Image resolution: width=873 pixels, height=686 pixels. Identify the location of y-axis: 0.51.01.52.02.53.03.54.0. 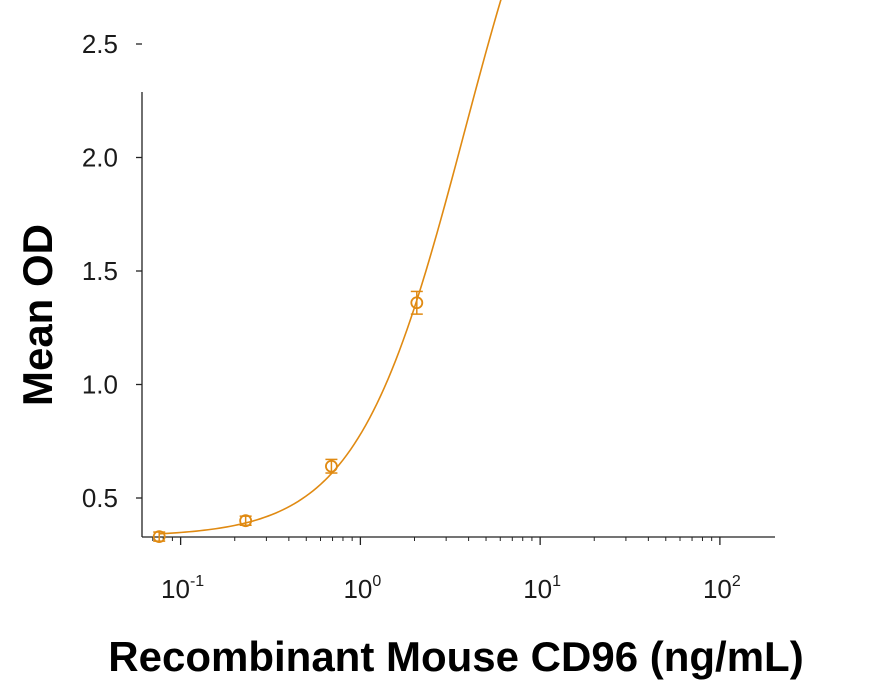
(112, 283).